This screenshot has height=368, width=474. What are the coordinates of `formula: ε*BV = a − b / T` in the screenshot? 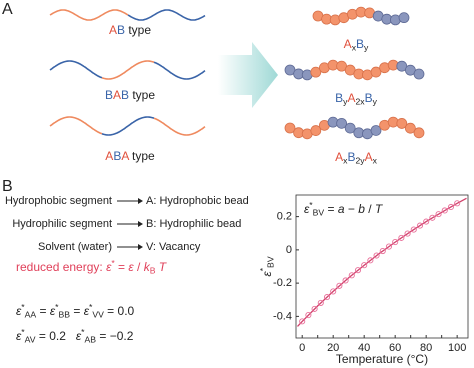 It's located at (344, 209).